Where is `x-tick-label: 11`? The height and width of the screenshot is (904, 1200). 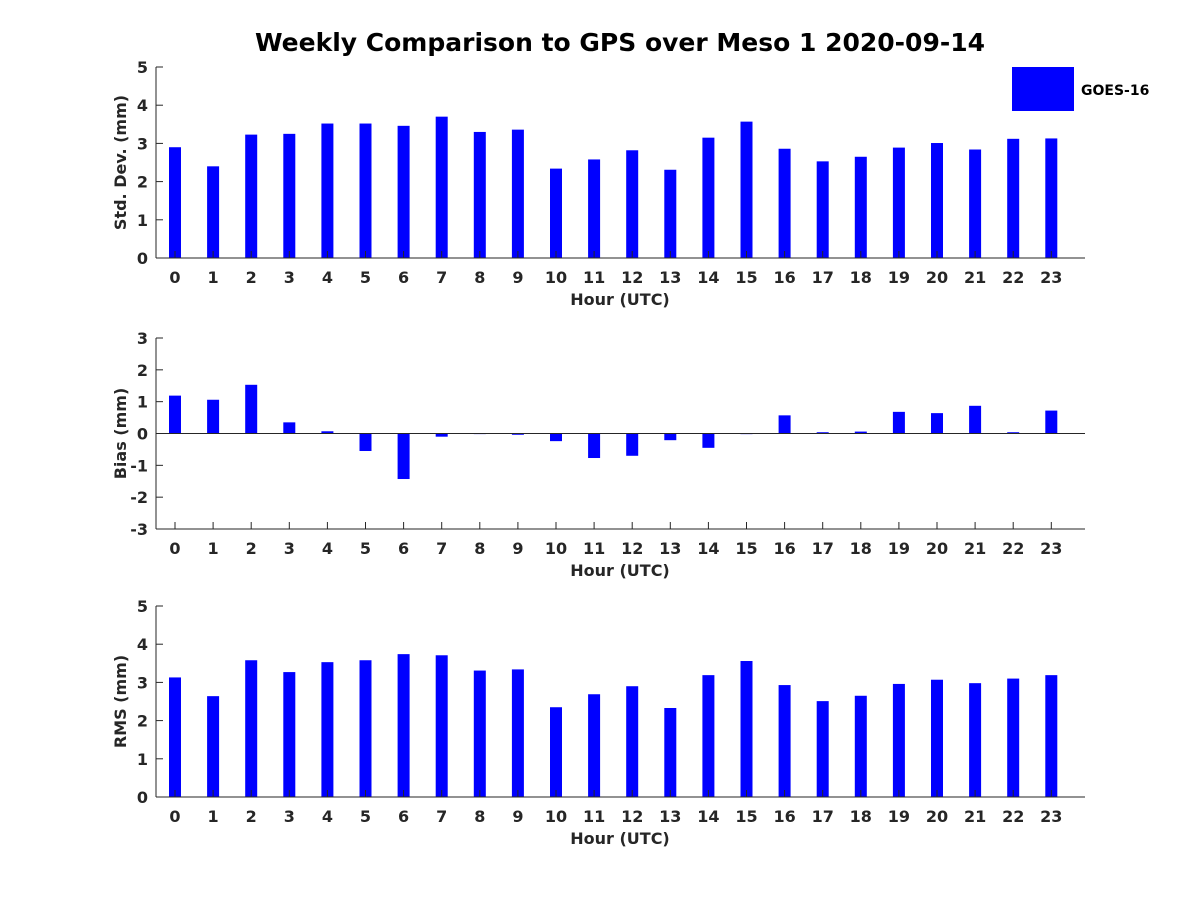
x-tick-label: 11 is located at coordinates (594, 816).